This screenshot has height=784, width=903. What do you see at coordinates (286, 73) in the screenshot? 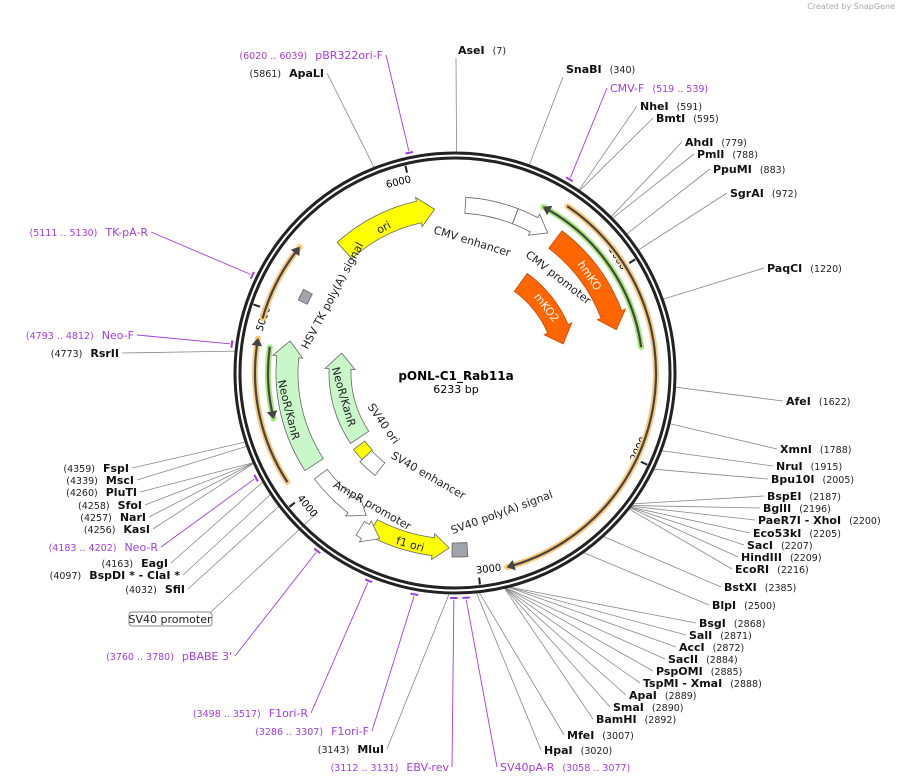
I see `enzyme-site-label: (5861) ApaLI` at bounding box center [286, 73].